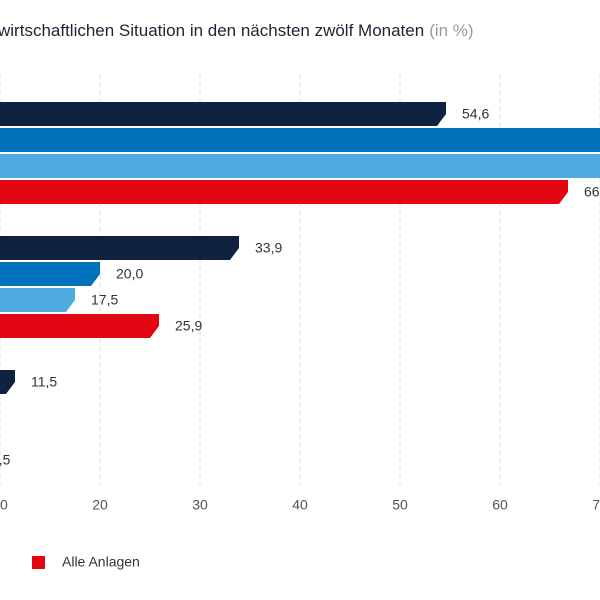  Describe the element at coordinates (596, 505) in the screenshot. I see `x-tick-label: 70` at that location.